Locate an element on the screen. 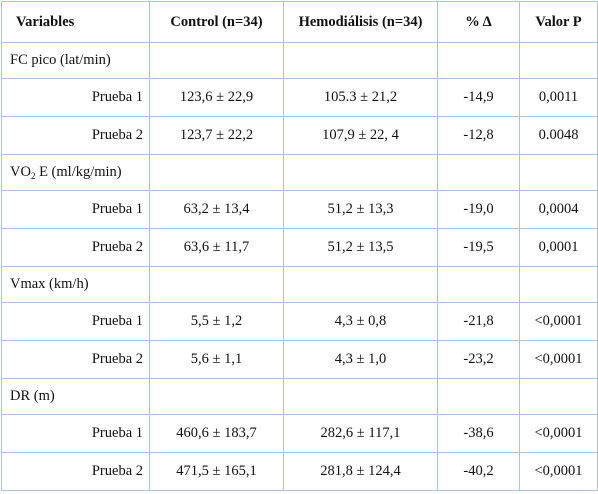 The height and width of the screenshot is (494, 598). header-hemodialisis: Hemodiálisis (n=34) is located at coordinates (360, 22).